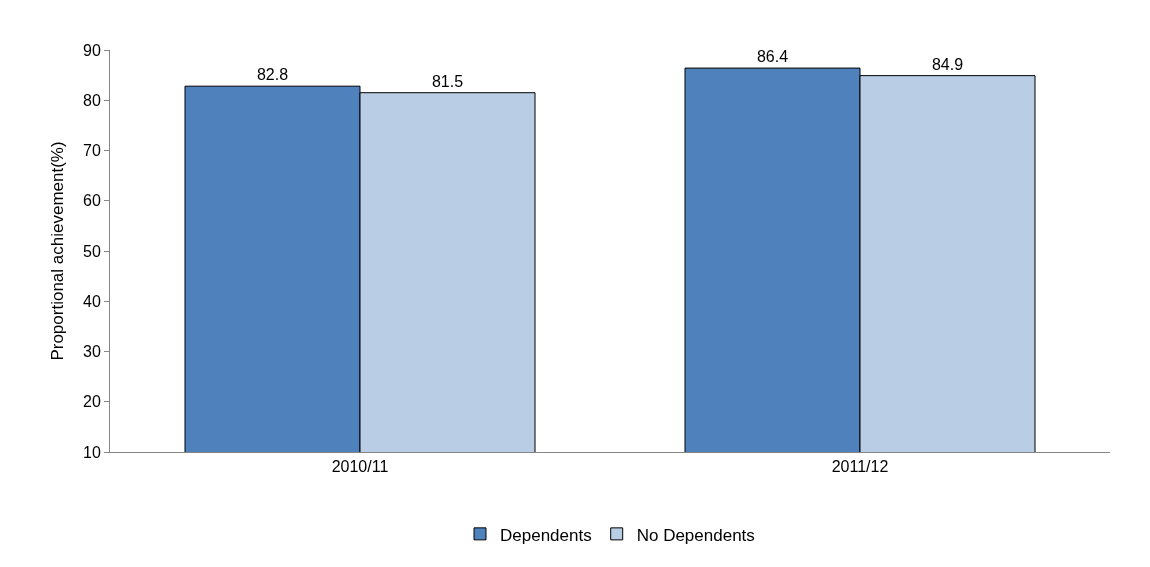 This screenshot has width=1150, height=567. I want to click on legend-label: No Dependents, so click(695, 535).